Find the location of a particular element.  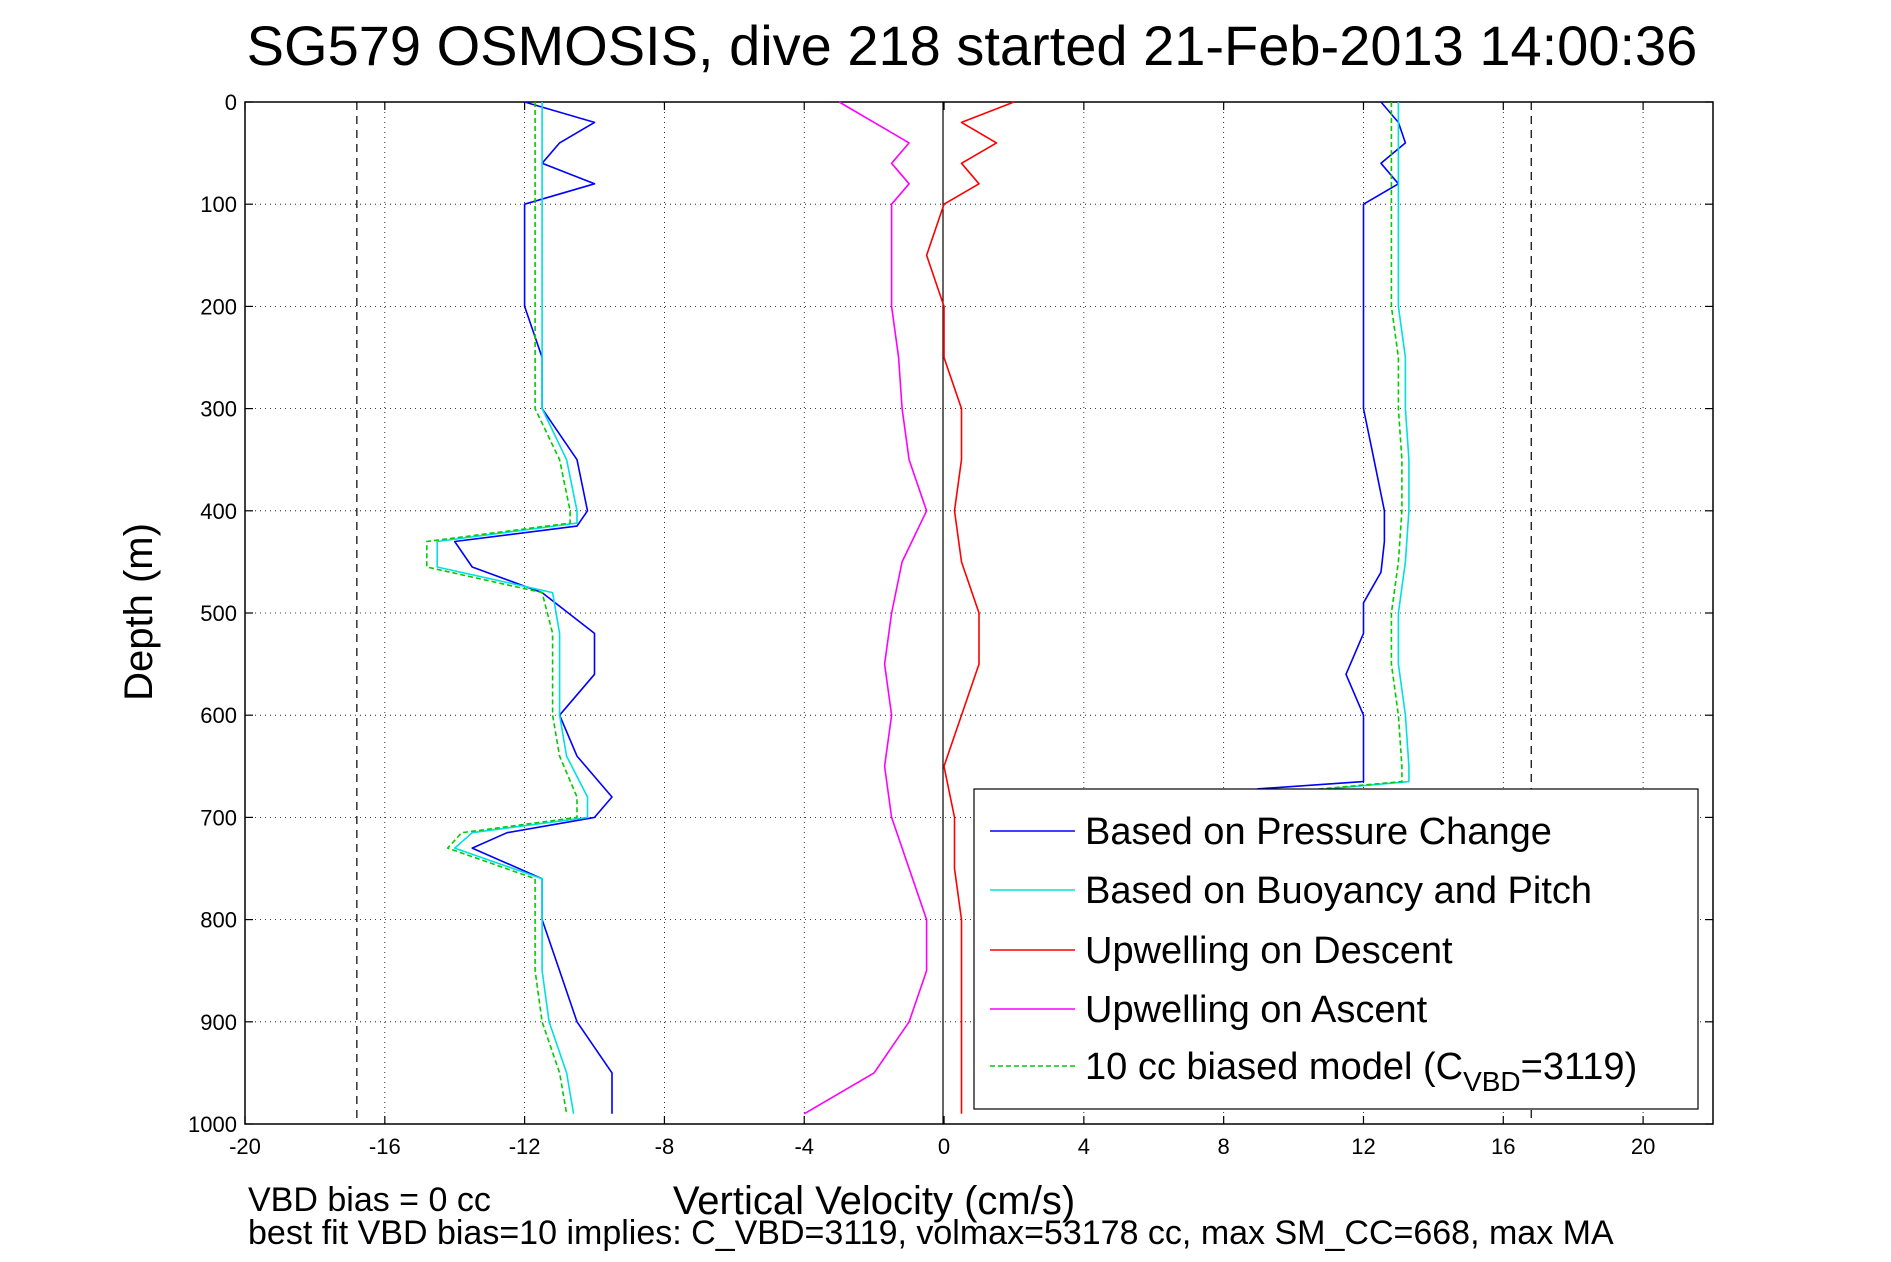

x-tick-label: 8 is located at coordinates (1224, 1146).